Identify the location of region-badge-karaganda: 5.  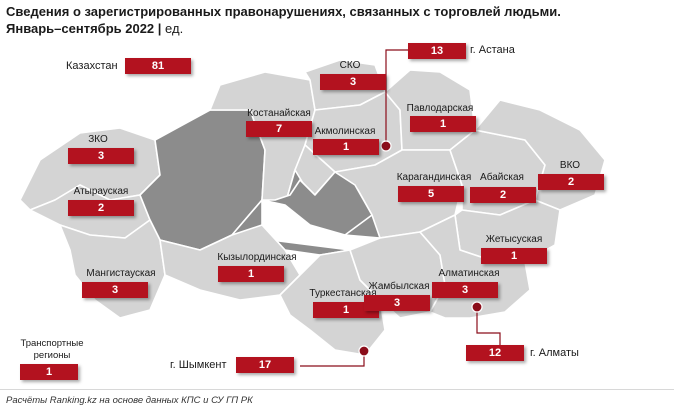
(431, 194).